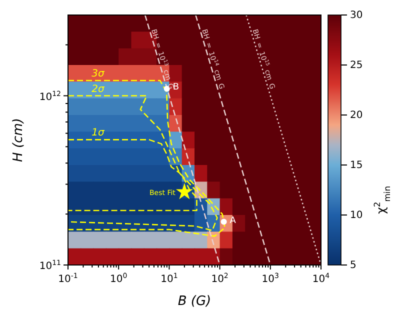  What do you see at coordinates (356, 166) in the screenshot?
I see `color-bar-label: 15` at bounding box center [356, 166].